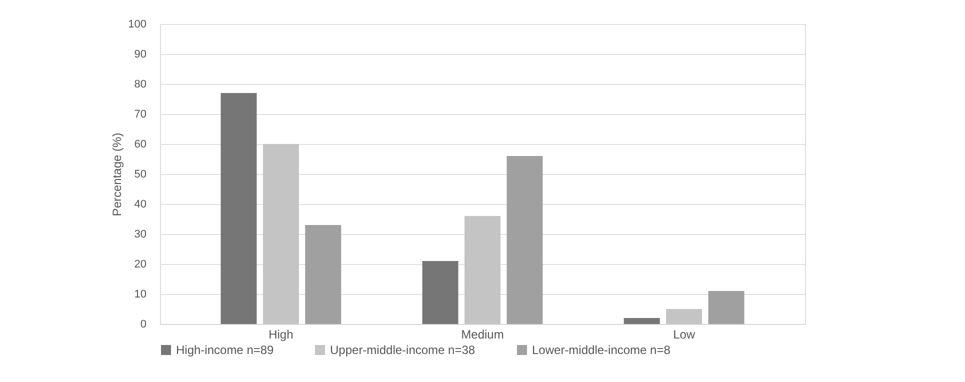 The width and height of the screenshot is (965, 382). What do you see at coordinates (281, 335) in the screenshot?
I see `x-tick-label: High` at bounding box center [281, 335].